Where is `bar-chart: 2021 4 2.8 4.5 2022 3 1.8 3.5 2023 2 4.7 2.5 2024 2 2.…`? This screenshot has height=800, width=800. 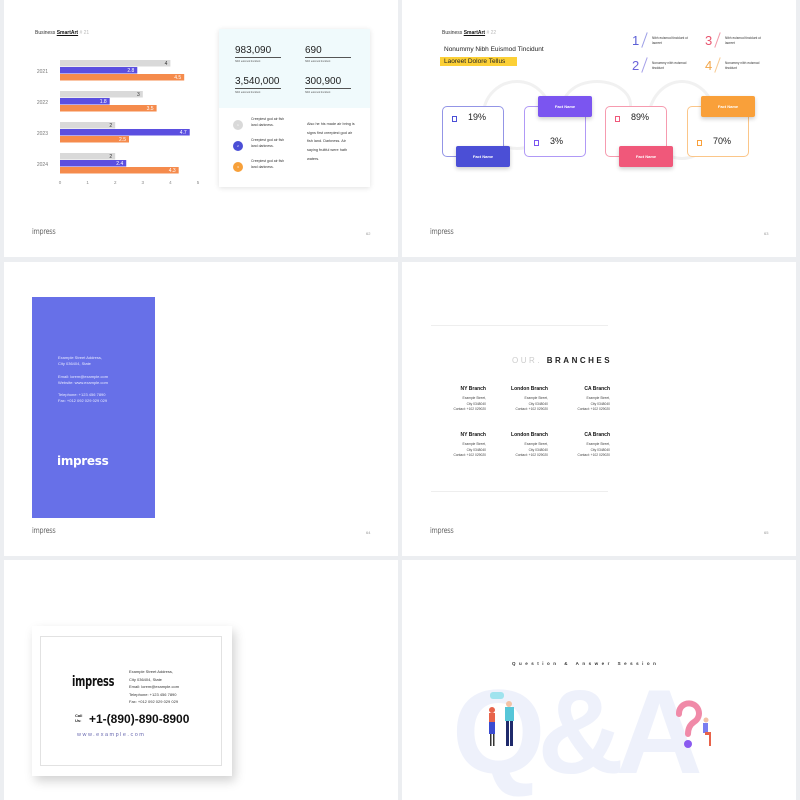
bar-chart: 2021 4 2.8 4.5 2022 3 1.8 3.5 2023 2 4.7 2.5 2024 2 2.… is located at coordinates (118, 122).